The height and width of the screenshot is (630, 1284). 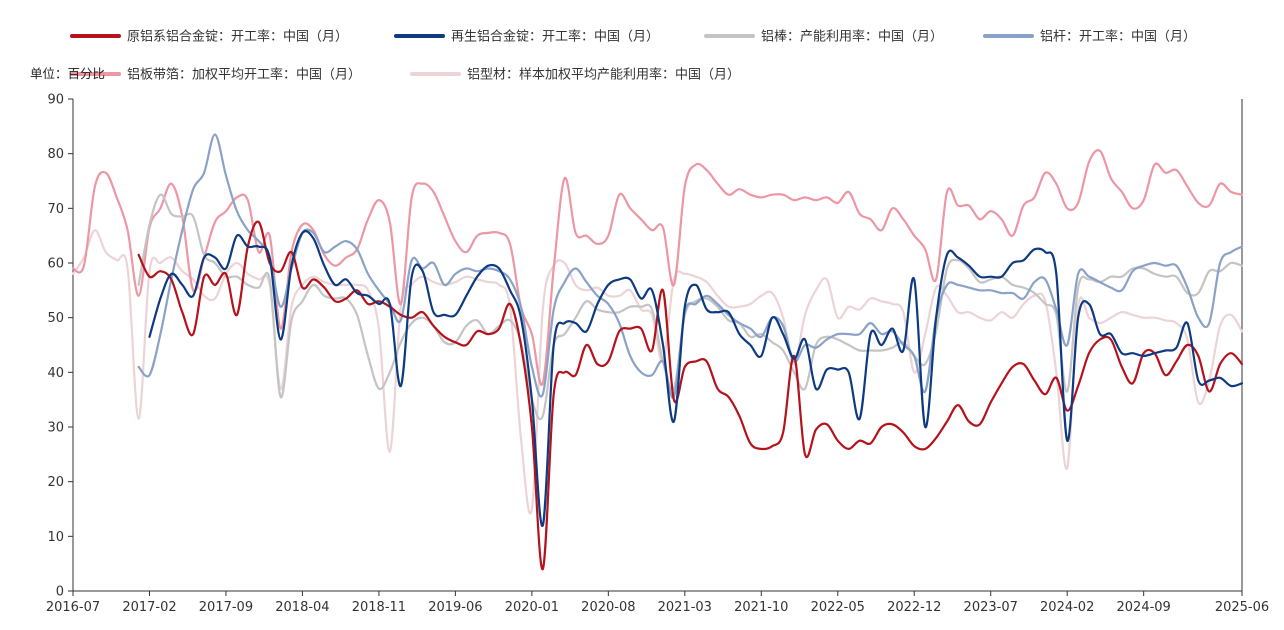 I want to click on x-tick-label: 2021-10, so click(x=761, y=607).